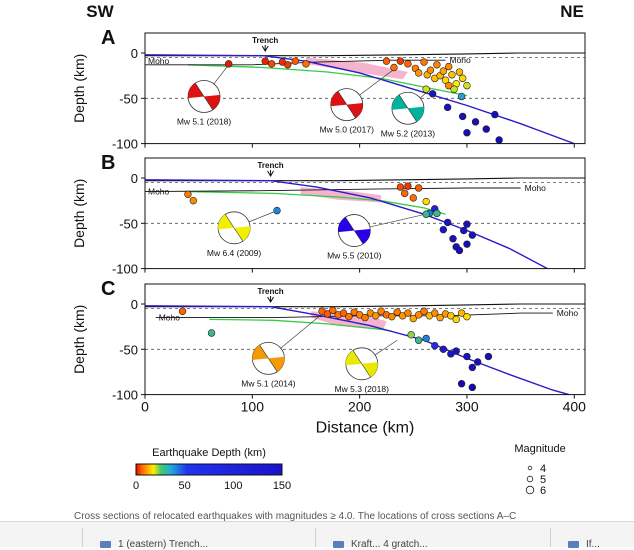 The width and height of the screenshot is (634, 550). Describe the element at coordinates (282, 486) in the screenshot. I see `colorbar-tick-label: 150` at that location.